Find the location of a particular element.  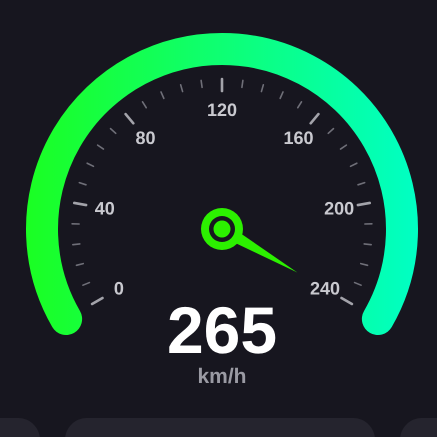

text: 160 is located at coordinates (298, 138).